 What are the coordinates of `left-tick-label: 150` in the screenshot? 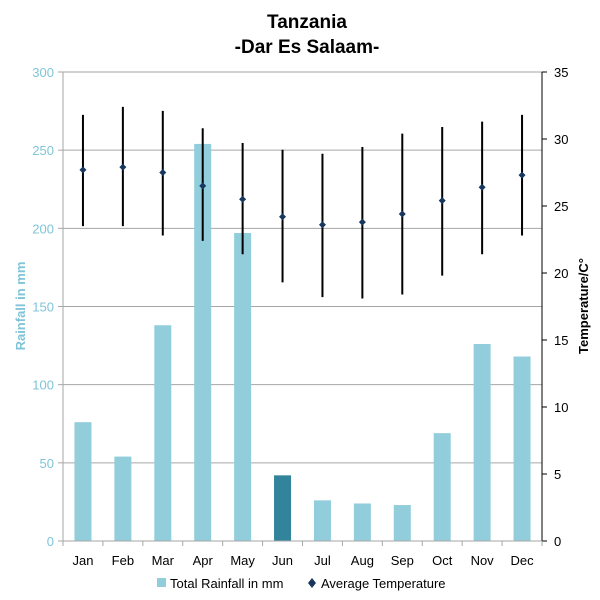 It's located at (43, 307).